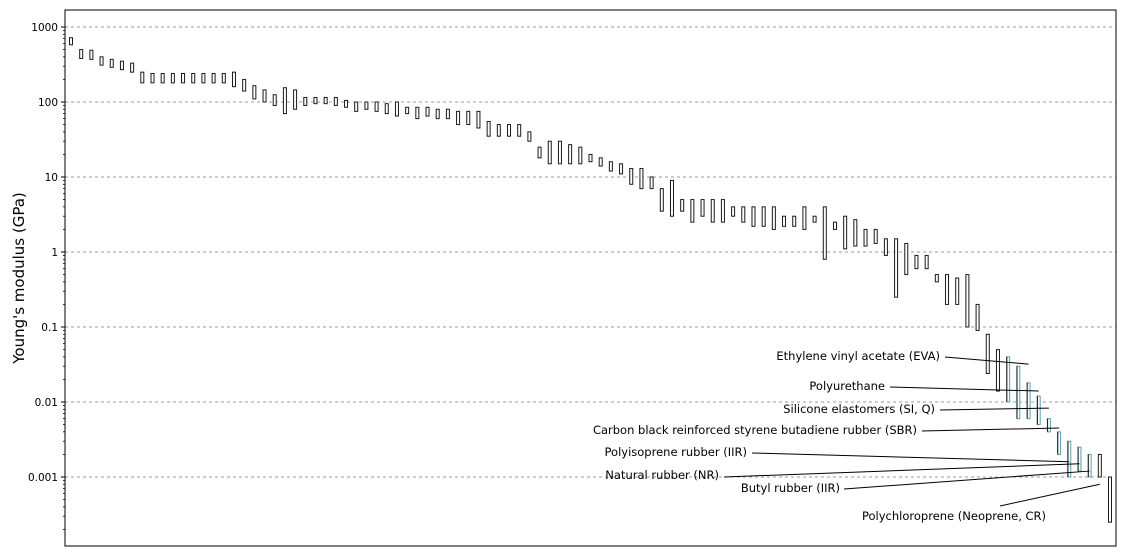  Describe the element at coordinates (859, 409) in the screenshot. I see `annotation-label: Silicone elastomers (SI, Q)` at that location.